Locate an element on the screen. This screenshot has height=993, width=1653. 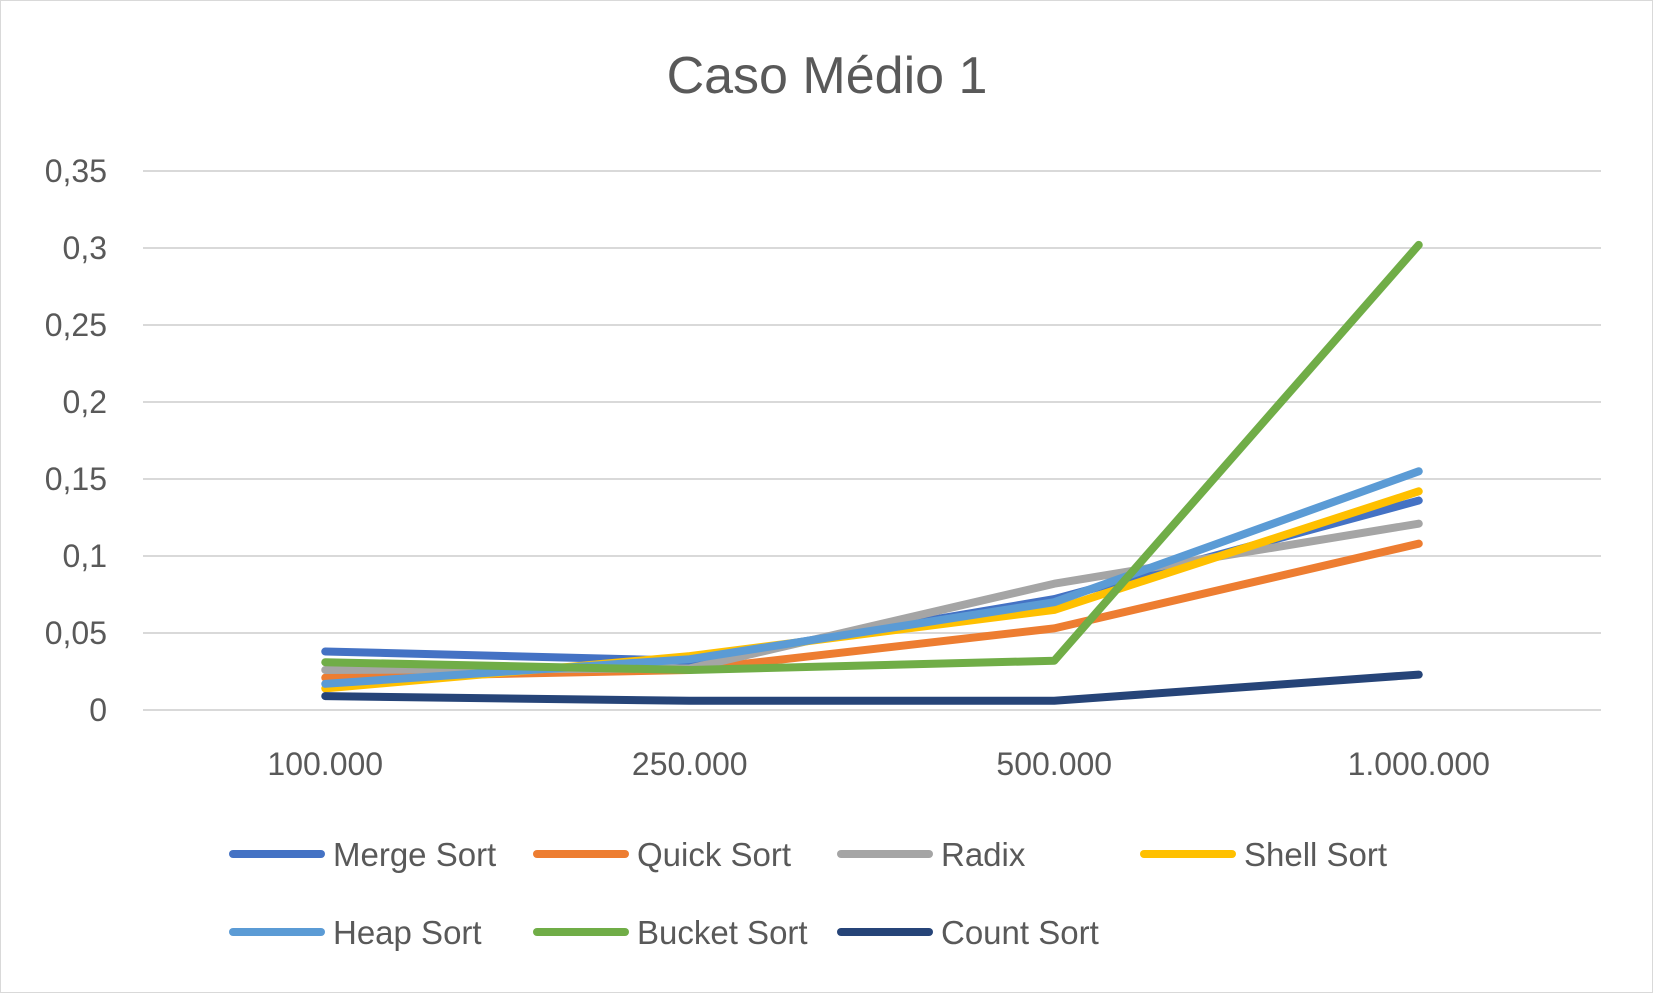
y-tick-label: 0,25 is located at coordinates (76, 325).